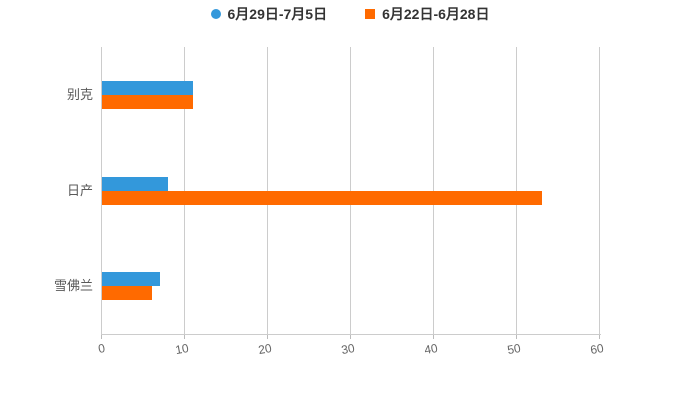 This screenshot has width=700, height=400. What do you see at coordinates (79, 190) in the screenshot?
I see `y-category-label: 日产` at bounding box center [79, 190].